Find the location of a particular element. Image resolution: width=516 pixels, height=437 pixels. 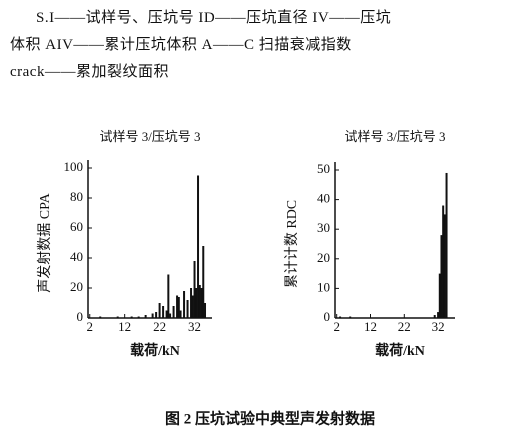

text-line: 体积 AIV——累计压坑体积 A——C 扫描衰减指数 is located at coordinates (181, 45).